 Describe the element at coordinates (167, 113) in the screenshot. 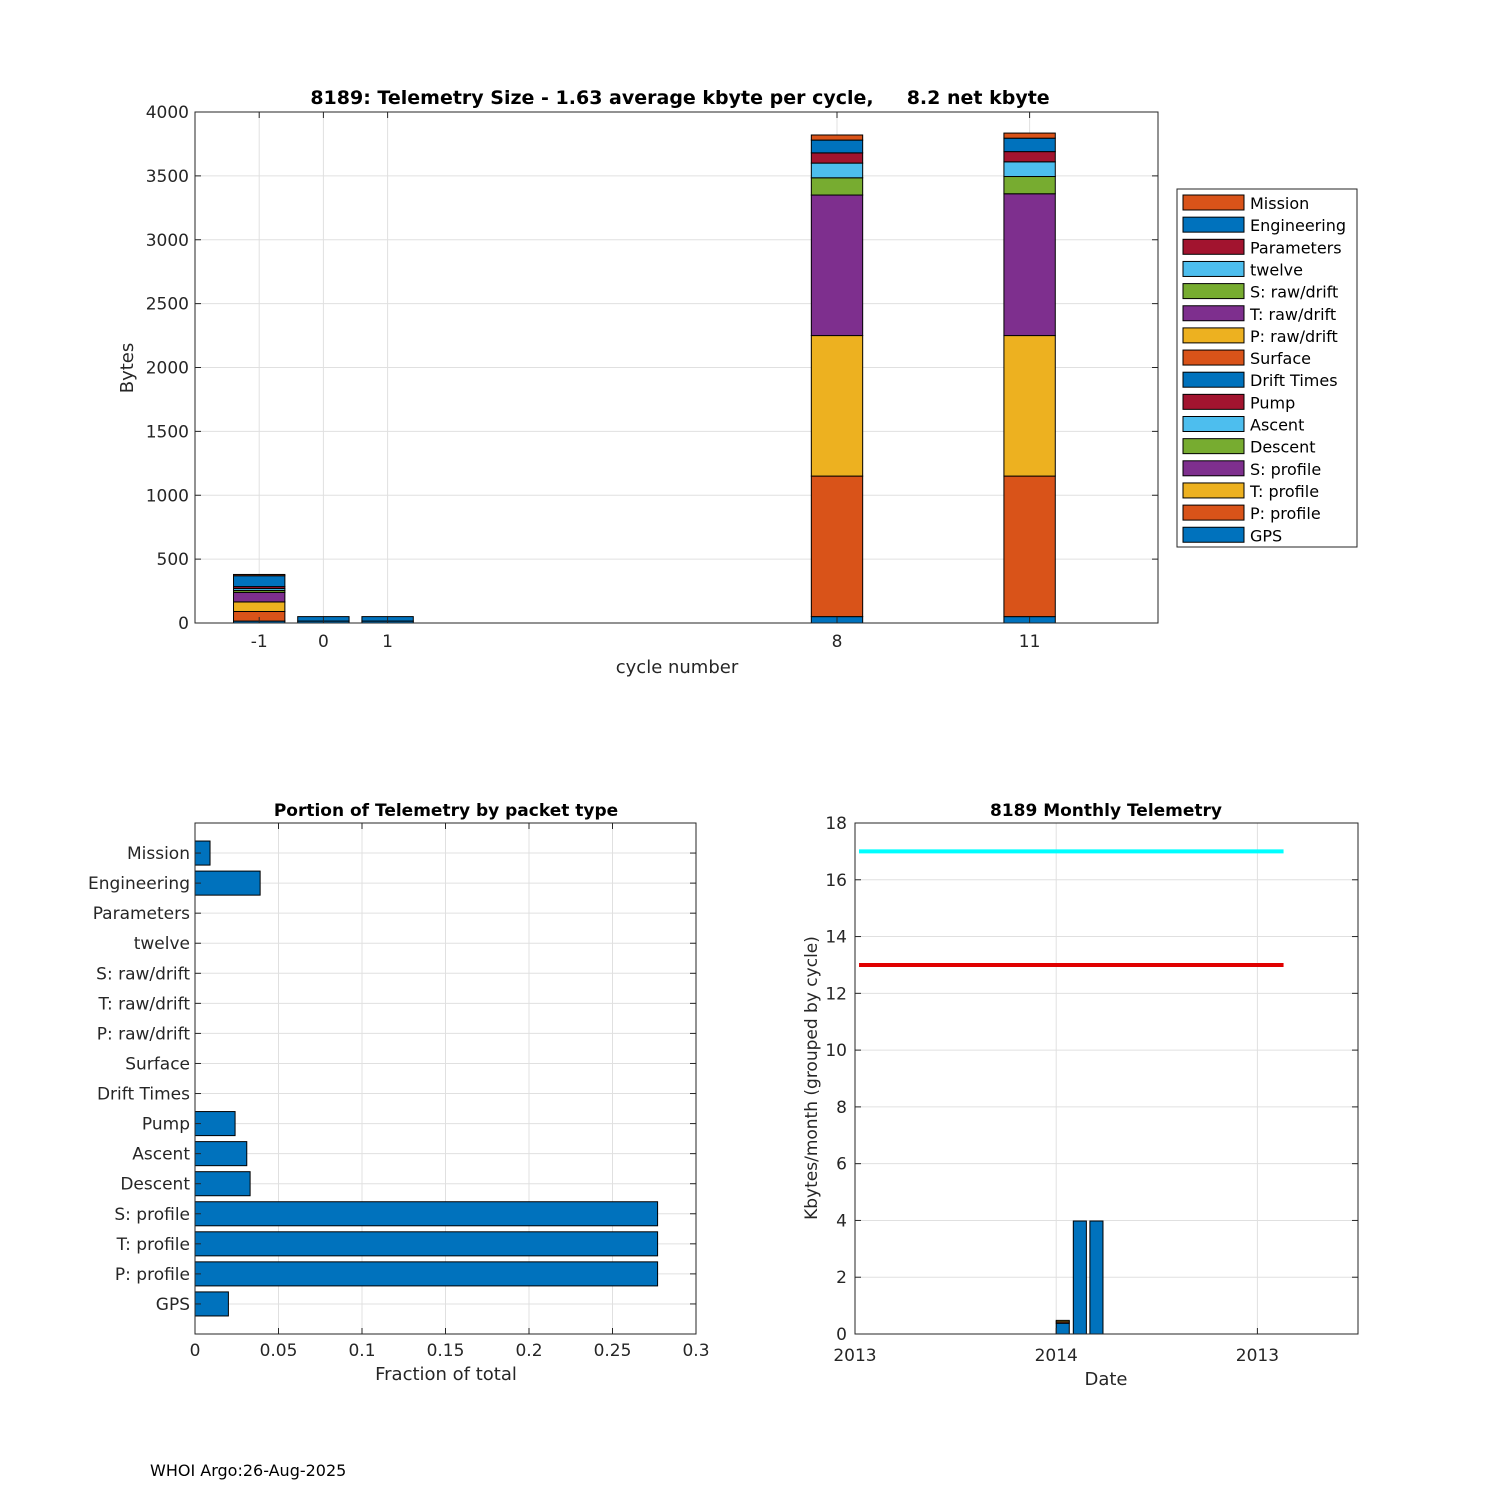

I see `top-ytick-label: 4000` at that location.